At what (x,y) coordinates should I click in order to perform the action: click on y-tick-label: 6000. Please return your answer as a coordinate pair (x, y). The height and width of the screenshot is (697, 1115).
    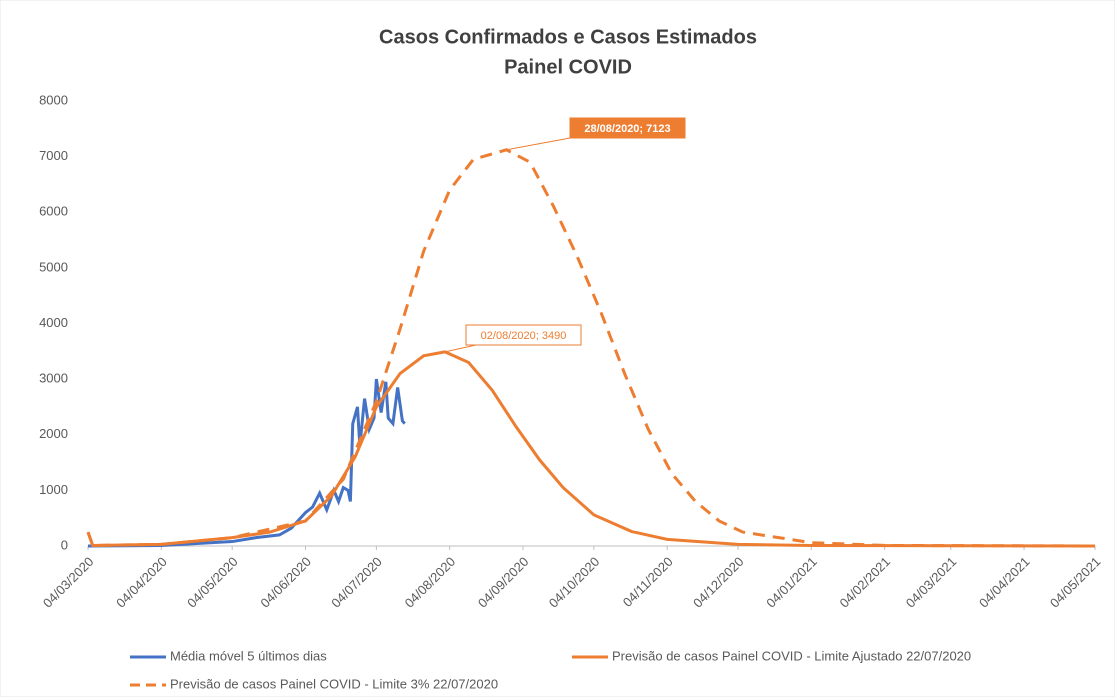
    Looking at the image, I should click on (53, 211).